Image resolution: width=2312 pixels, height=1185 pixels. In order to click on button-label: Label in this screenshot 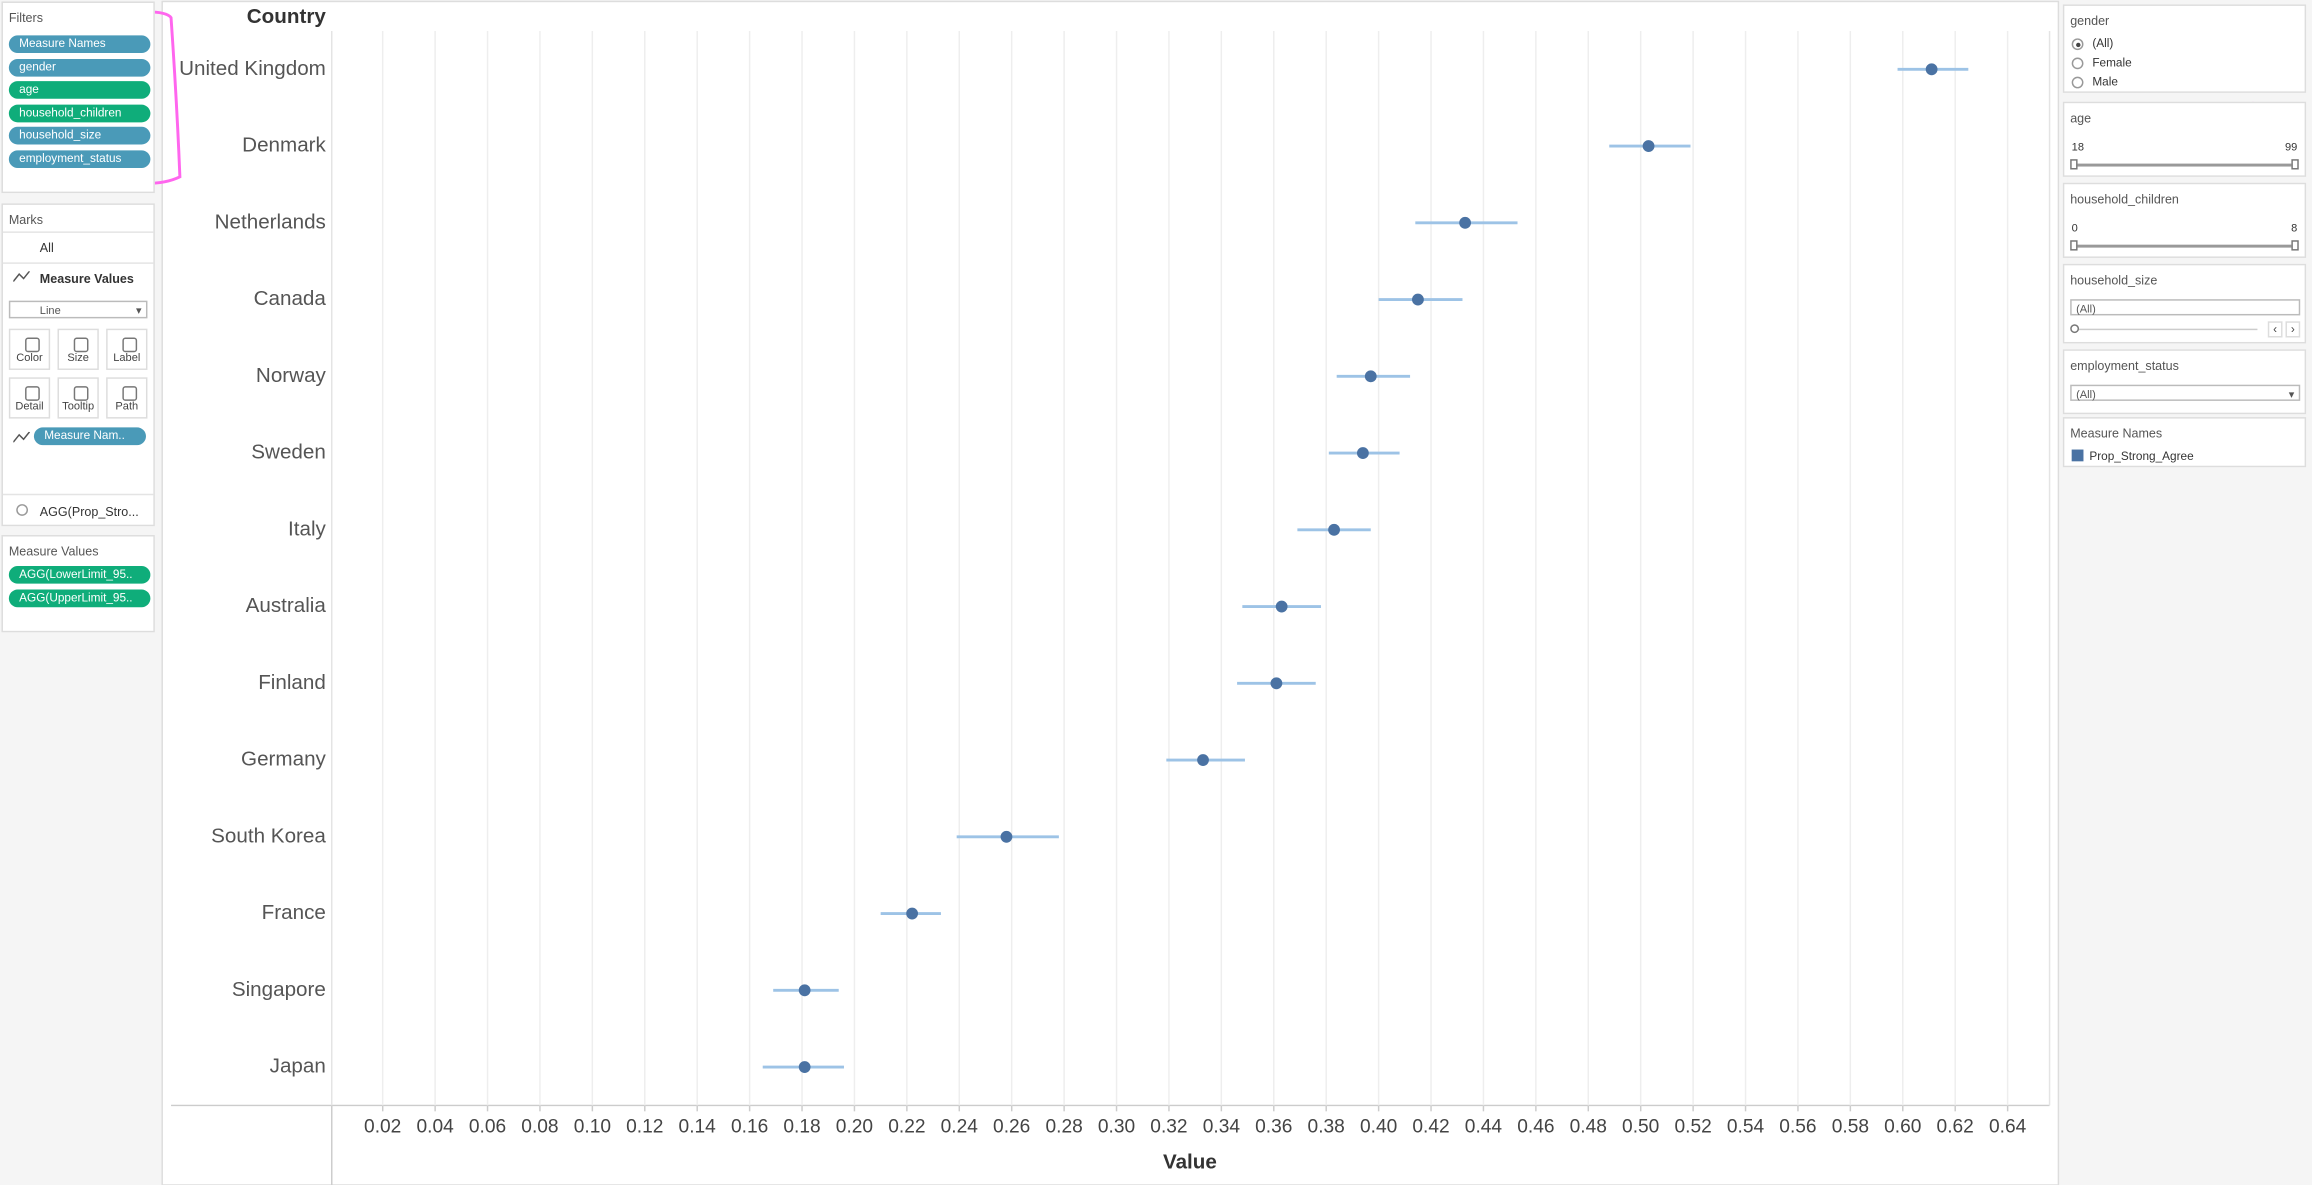, I will do `click(127, 357)`.